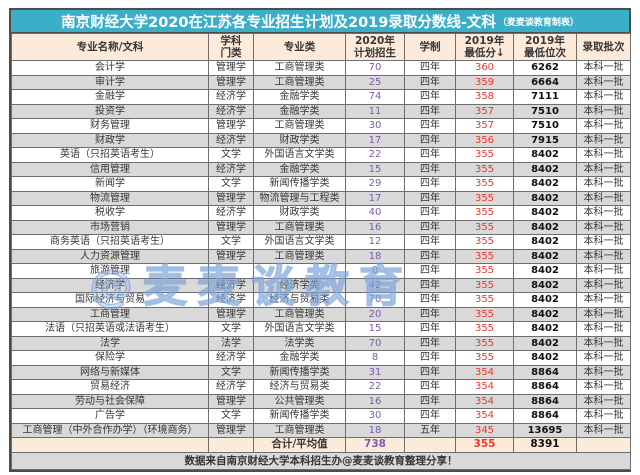  I want to click on cell-major: 商务英语（只招英语考生）, so click(110, 242).